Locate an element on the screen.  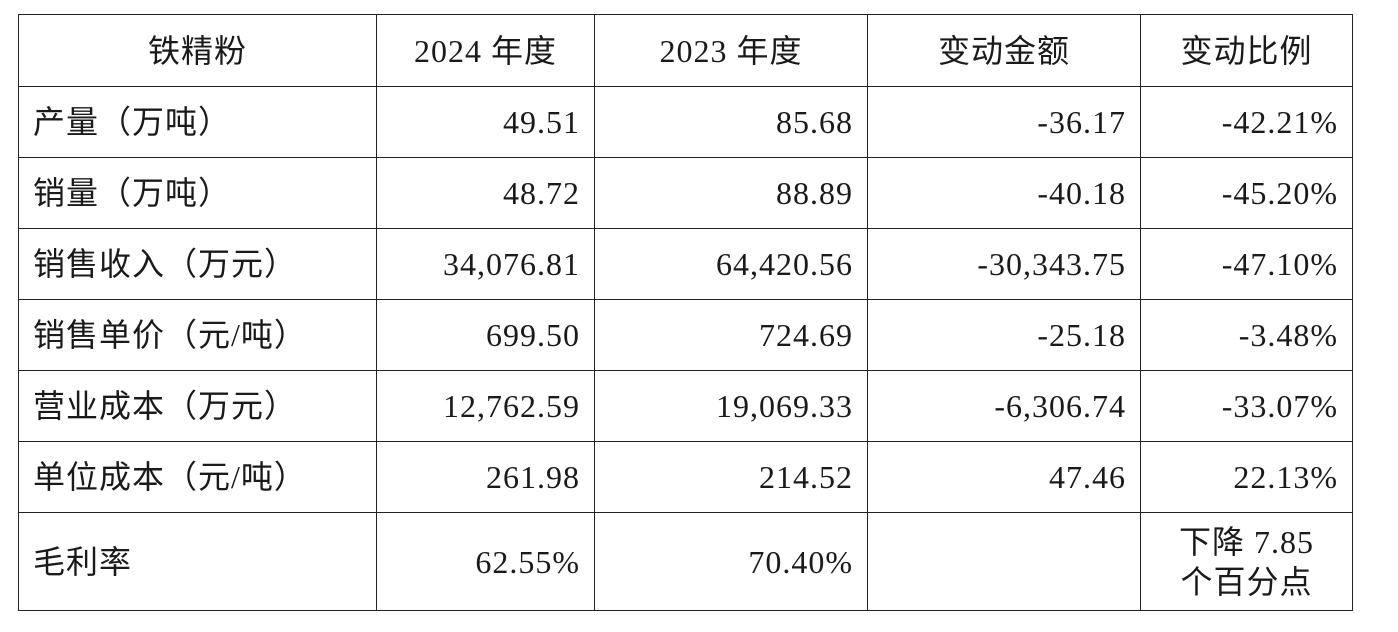
table-cell: 261.98 is located at coordinates (485, 477).